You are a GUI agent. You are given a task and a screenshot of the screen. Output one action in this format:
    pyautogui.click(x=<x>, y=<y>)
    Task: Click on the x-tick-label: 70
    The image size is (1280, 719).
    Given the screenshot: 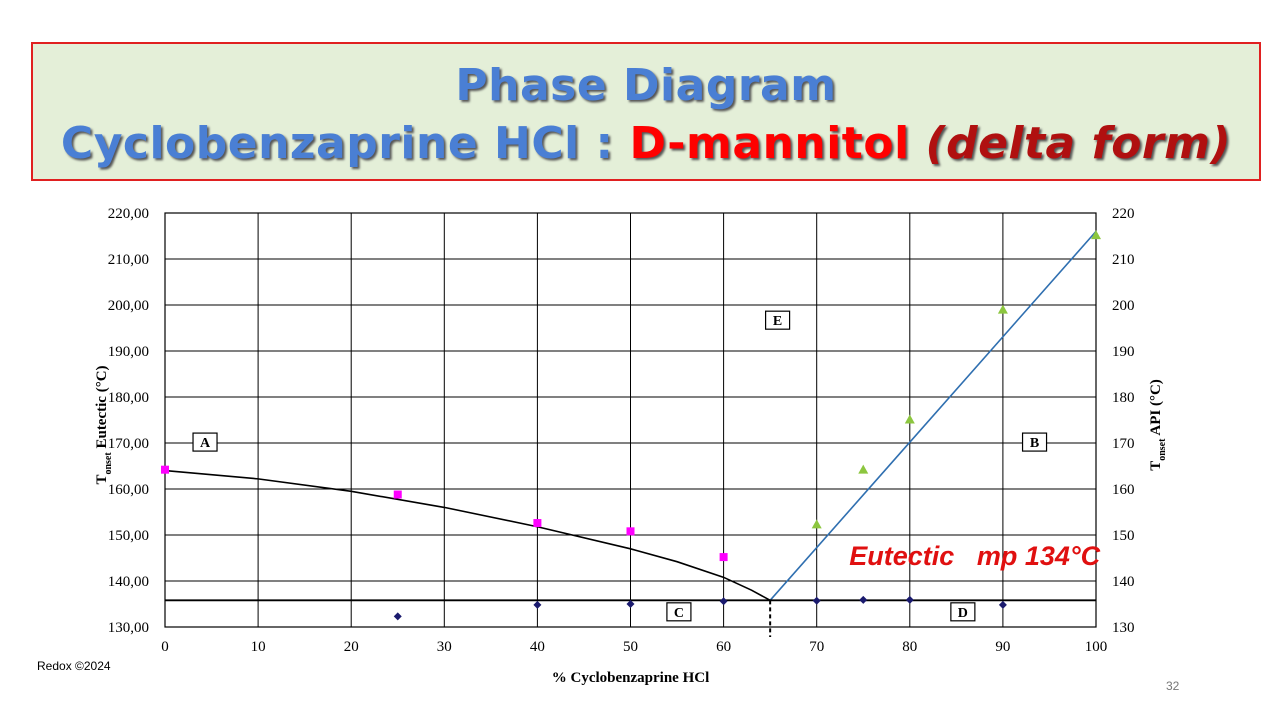 What is the action you would take?
    pyautogui.click(x=816, y=647)
    